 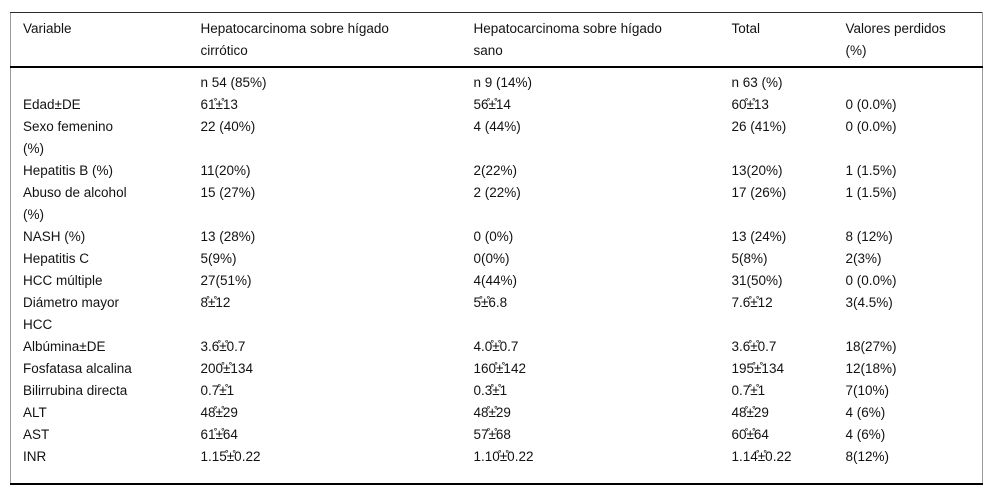 What do you see at coordinates (869, 302) in the screenshot?
I see `table-cell: 3(4.5%)` at bounding box center [869, 302].